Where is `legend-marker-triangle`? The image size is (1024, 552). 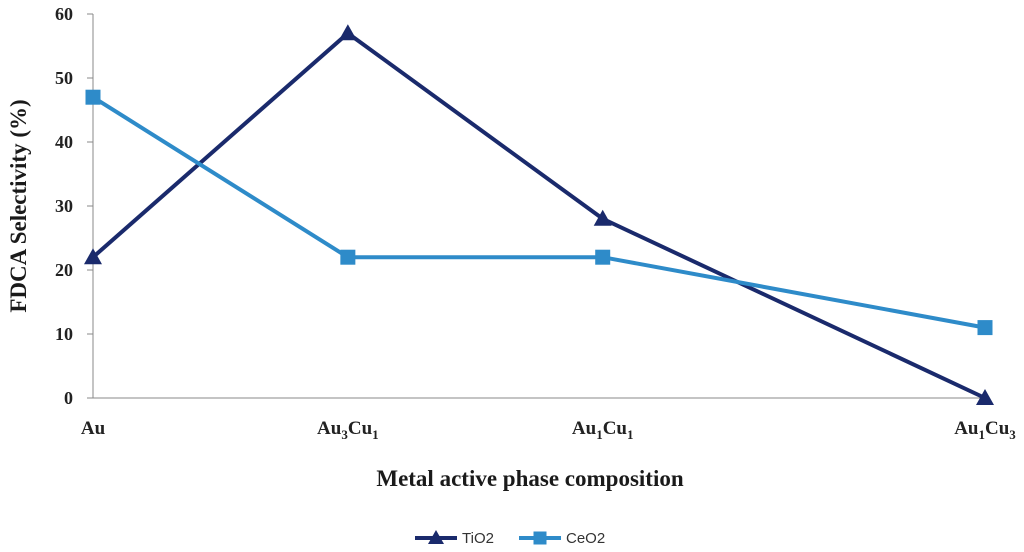 legend-marker-triangle is located at coordinates (436, 537).